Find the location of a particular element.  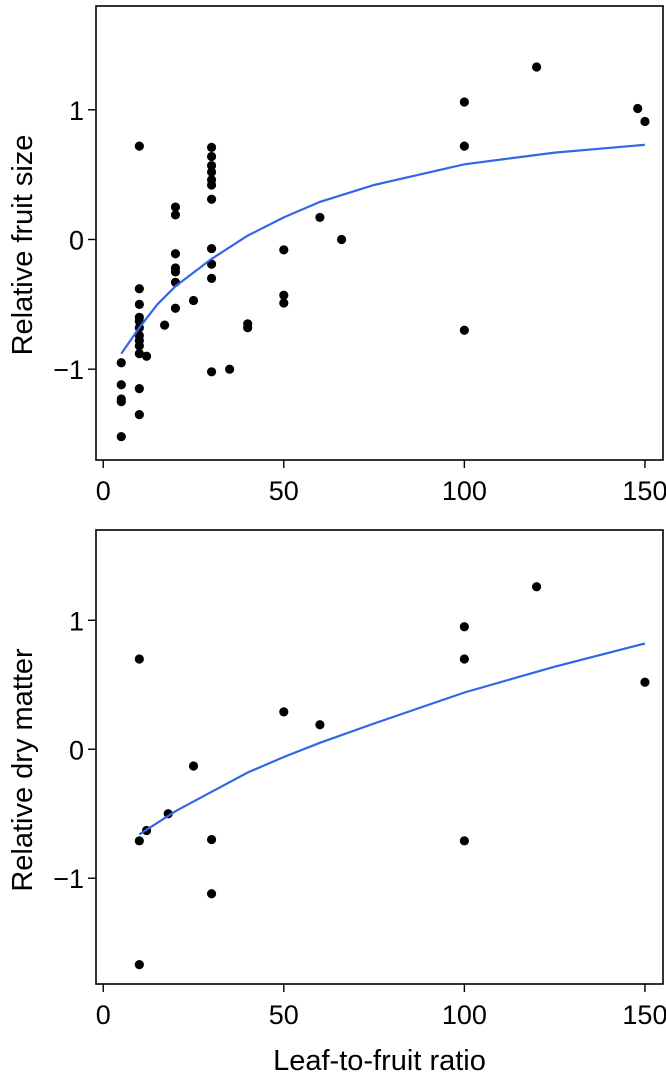

y-axis-title: Relative dry matter is located at coordinates (23, 770).